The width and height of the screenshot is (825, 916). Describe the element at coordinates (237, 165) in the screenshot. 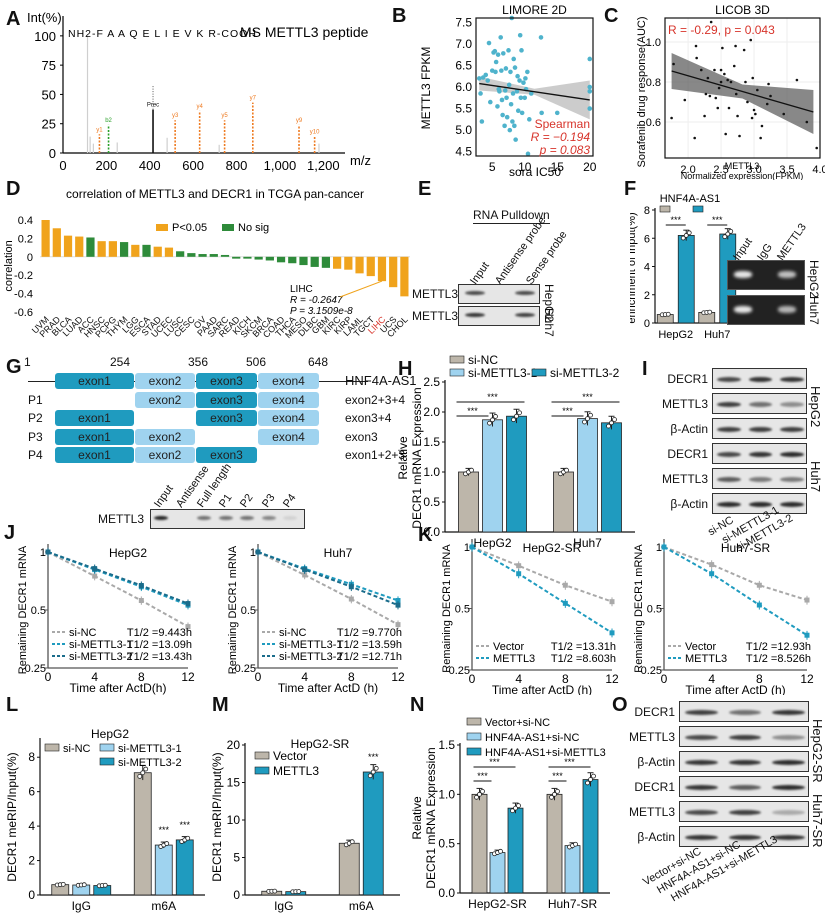

I see `x-tick-label: 800` at that location.